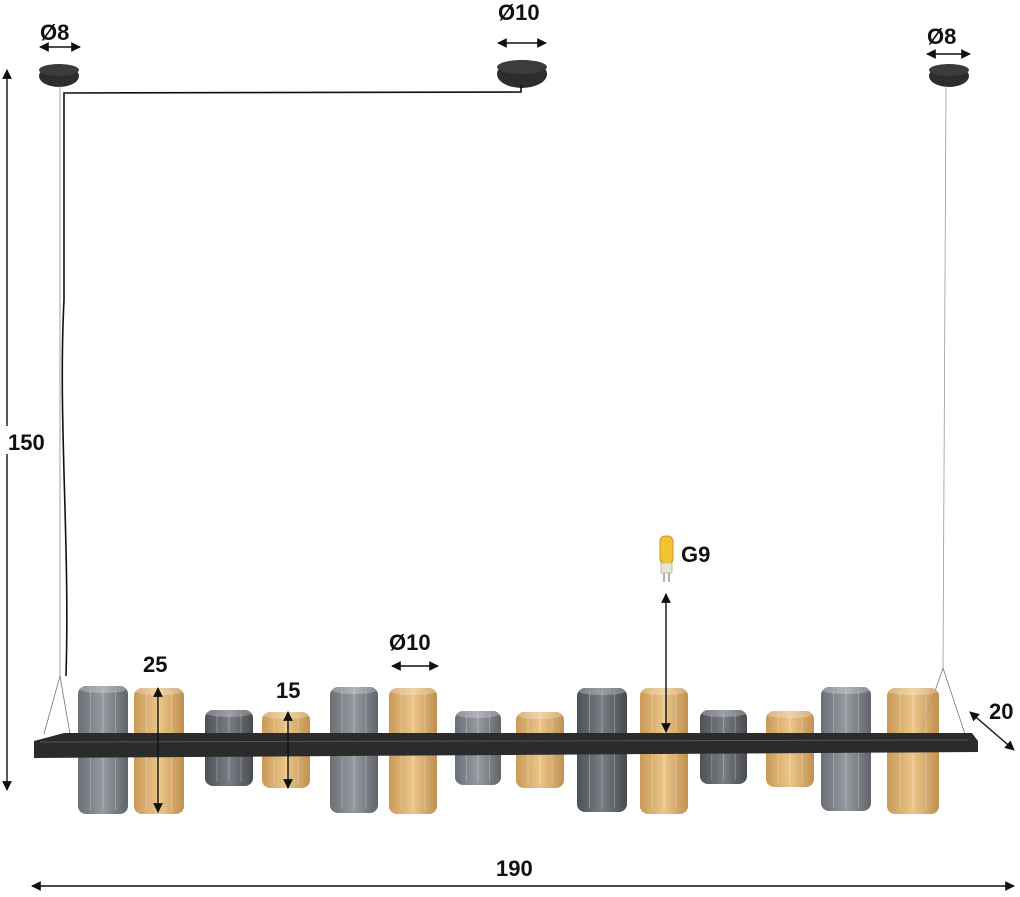  Describe the element at coordinates (155, 664) in the screenshot. I see `tall-shade-height-label: 25` at that location.